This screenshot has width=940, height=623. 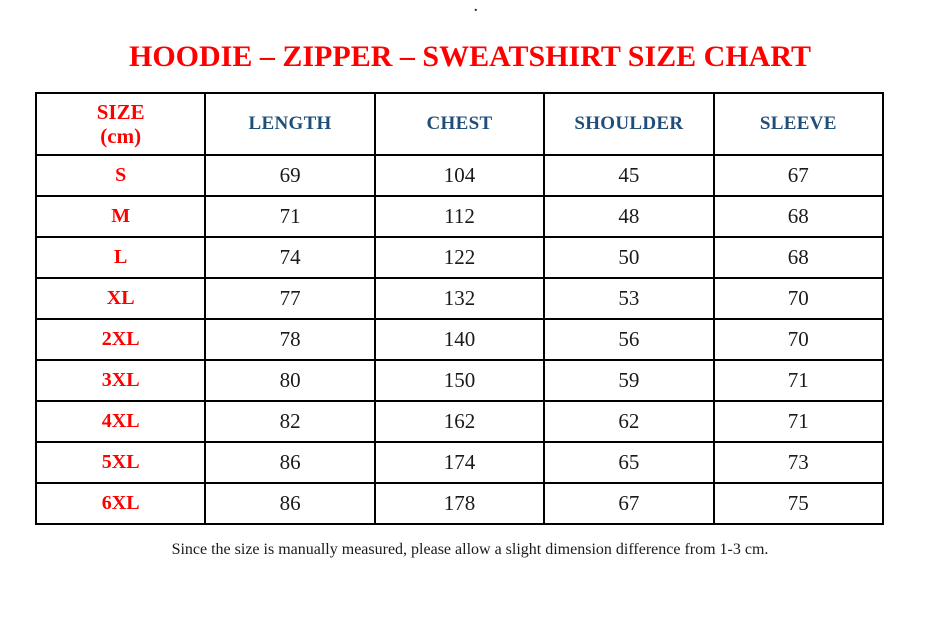 What do you see at coordinates (629, 175) in the screenshot?
I see `shoulder-cell: 45` at bounding box center [629, 175].